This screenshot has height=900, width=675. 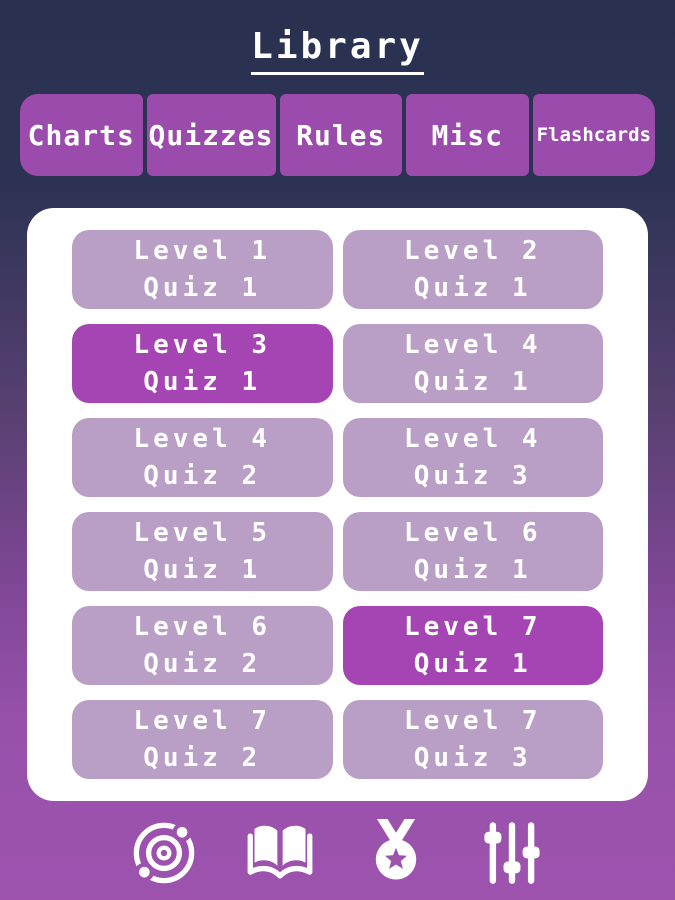 I want to click on page-title: Library, so click(x=337, y=50).